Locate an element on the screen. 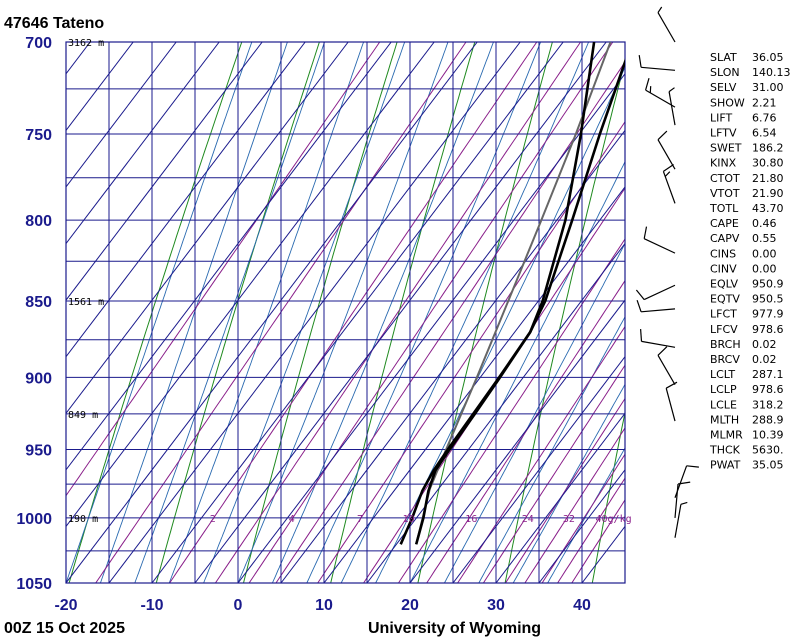 This screenshot has width=800, height=640. index-label: BRCV is located at coordinates (725, 359).